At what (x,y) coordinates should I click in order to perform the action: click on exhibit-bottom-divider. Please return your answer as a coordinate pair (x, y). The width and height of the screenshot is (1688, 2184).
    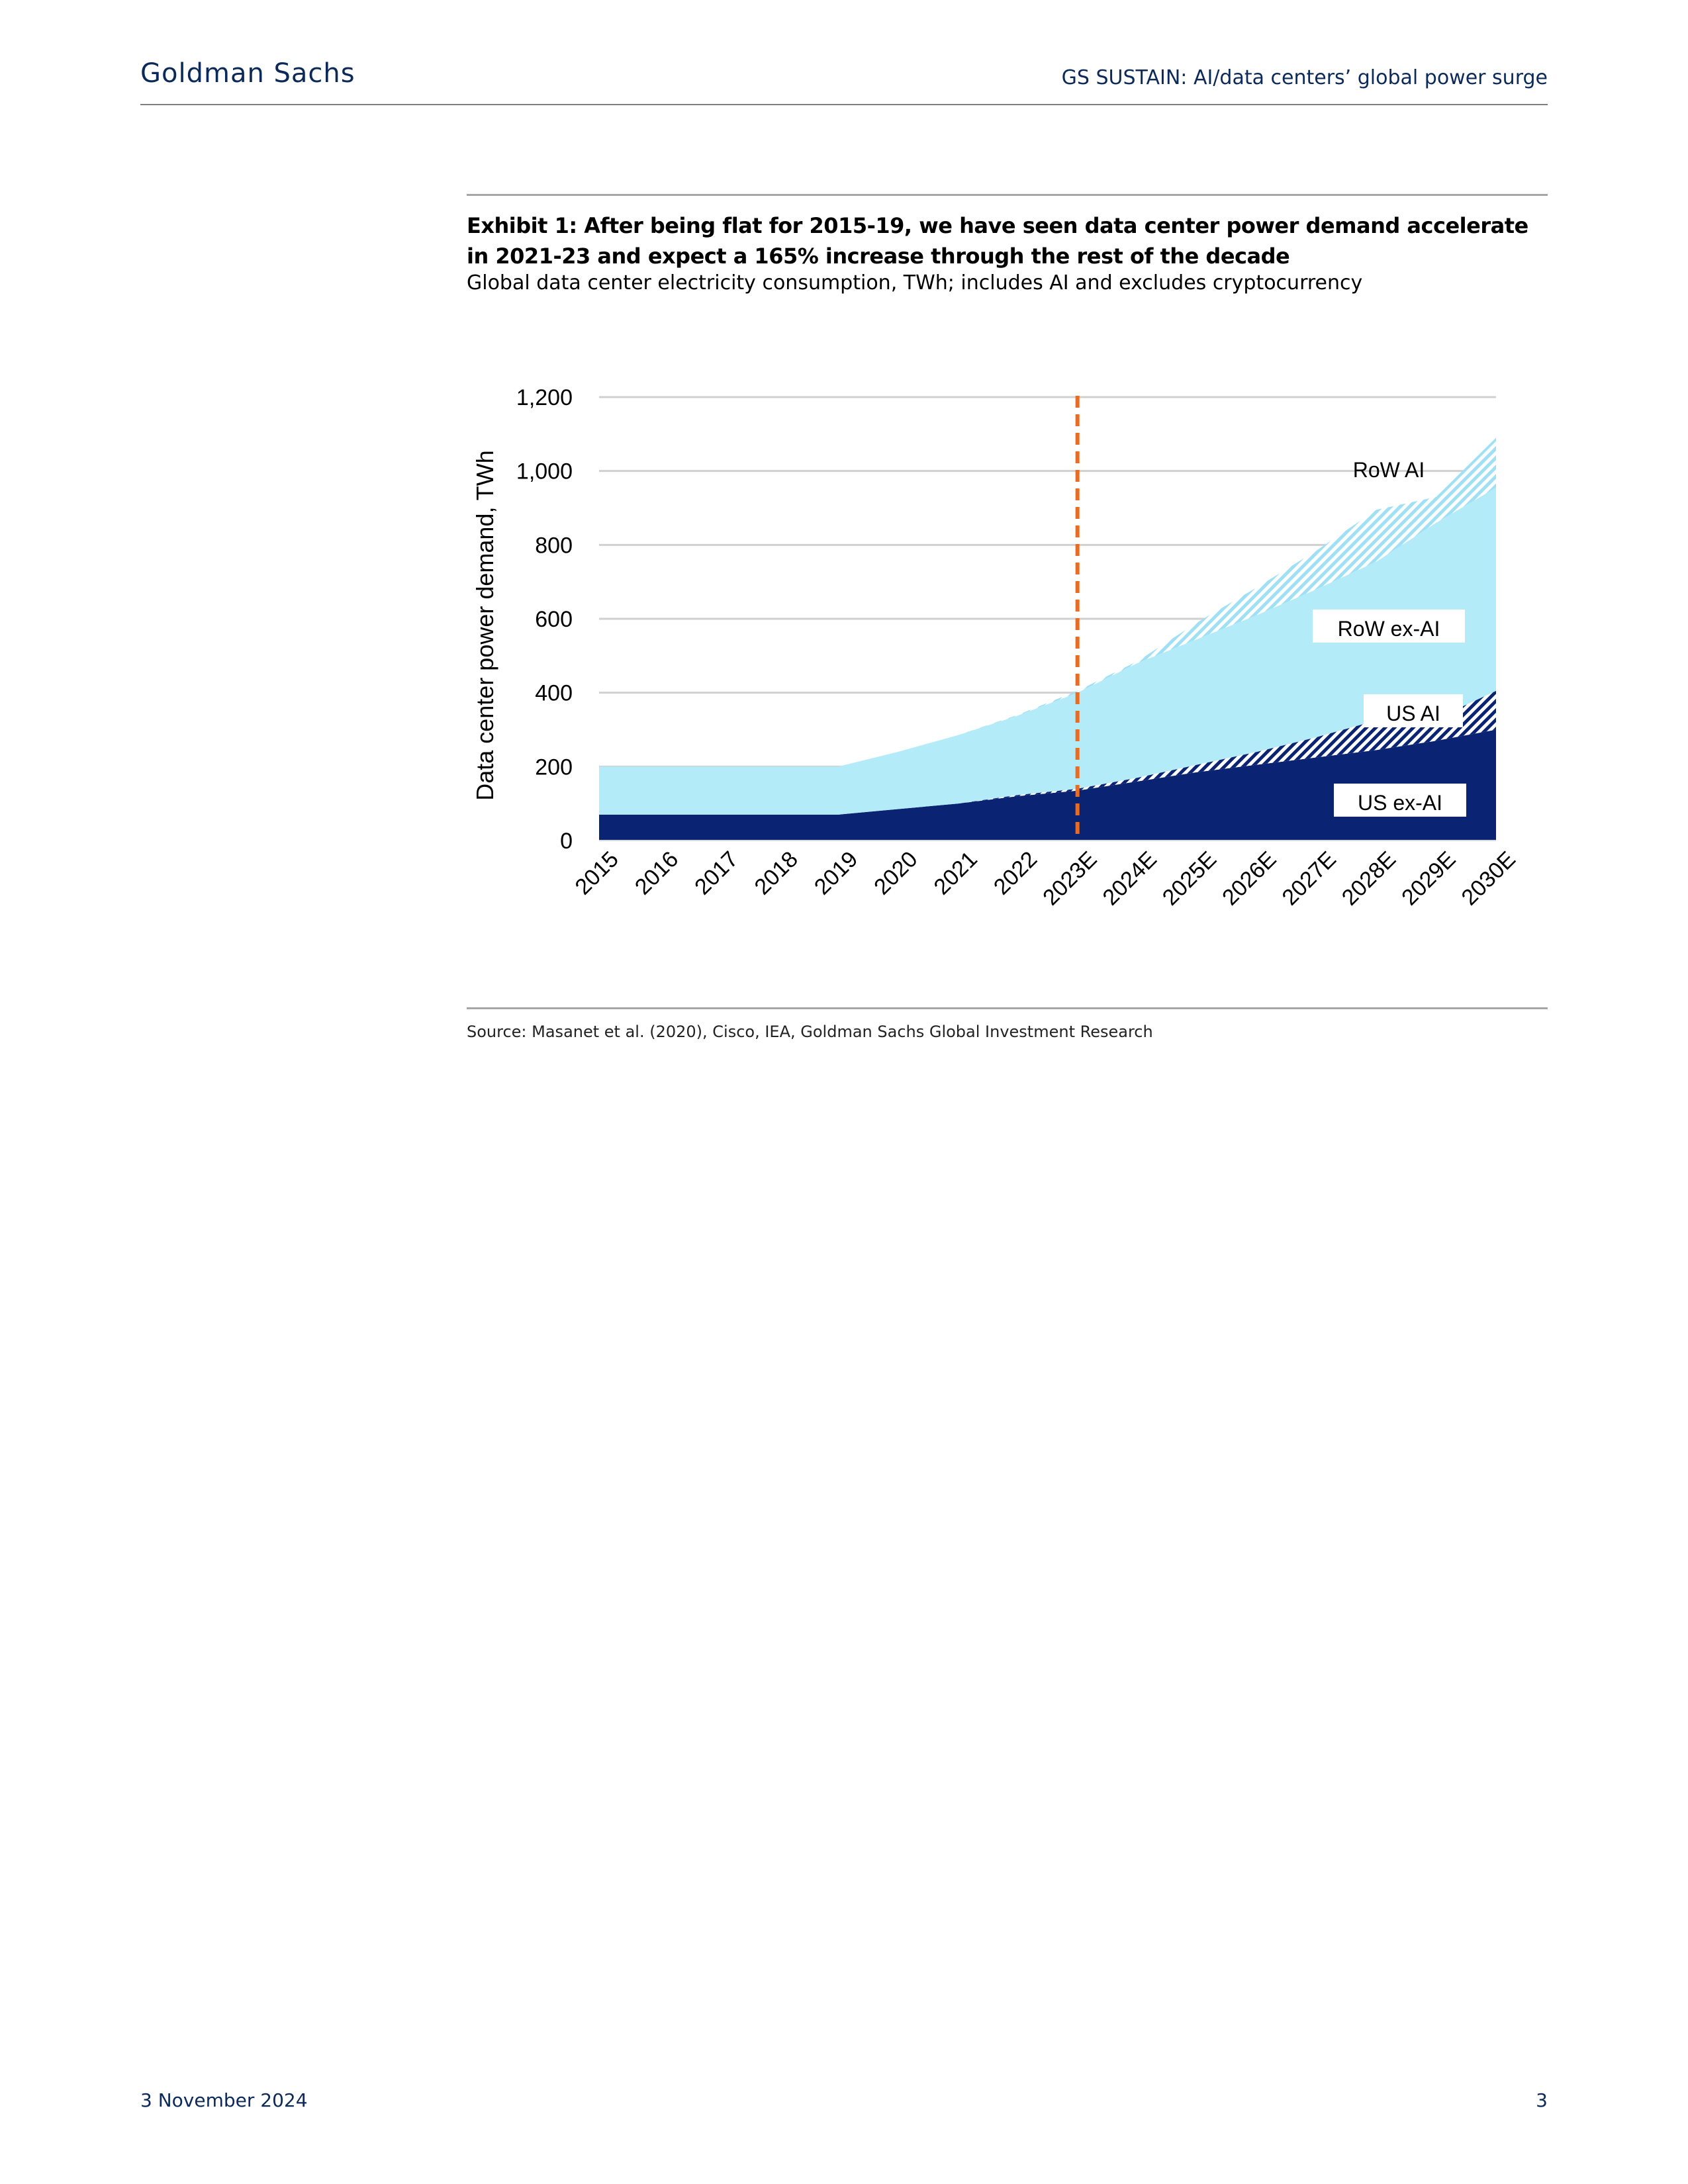
    Looking at the image, I should click on (1007, 1008).